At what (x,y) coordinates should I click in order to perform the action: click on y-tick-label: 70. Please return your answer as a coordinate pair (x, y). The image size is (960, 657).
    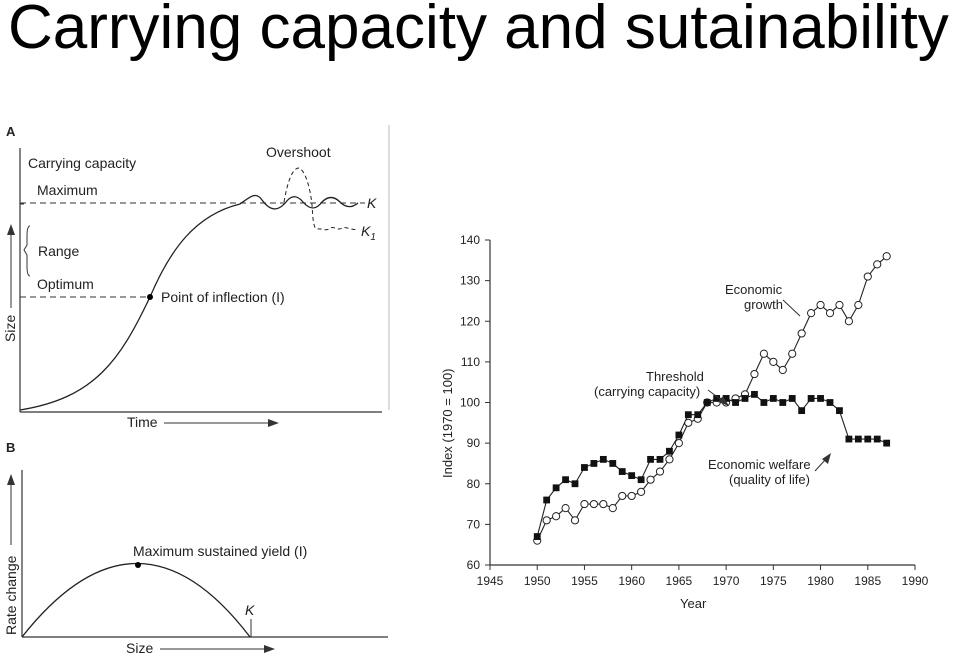
    Looking at the image, I should click on (474, 524).